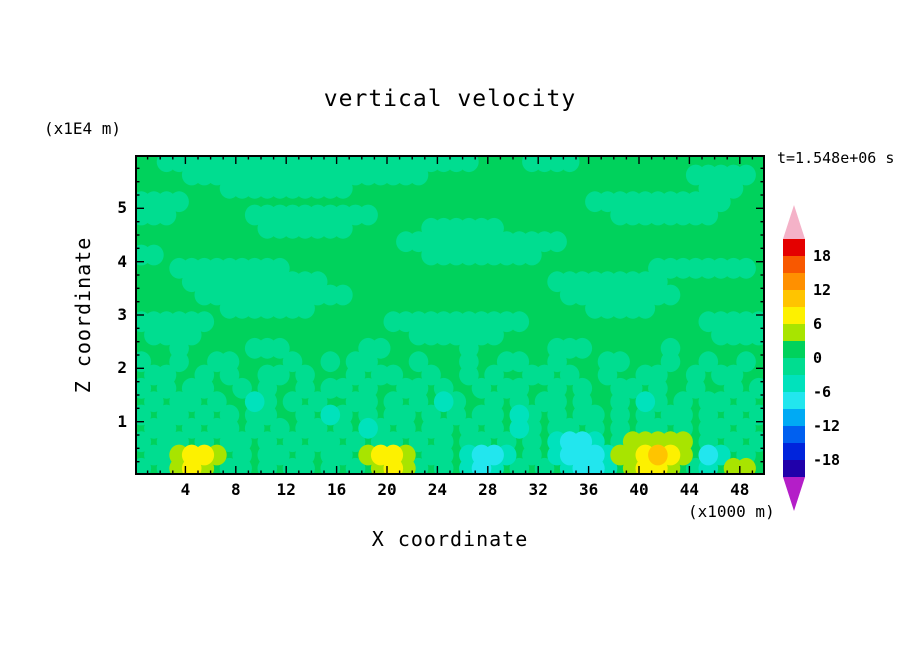  What do you see at coordinates (822, 256) in the screenshot?
I see `colorbar-label: 18` at bounding box center [822, 256].